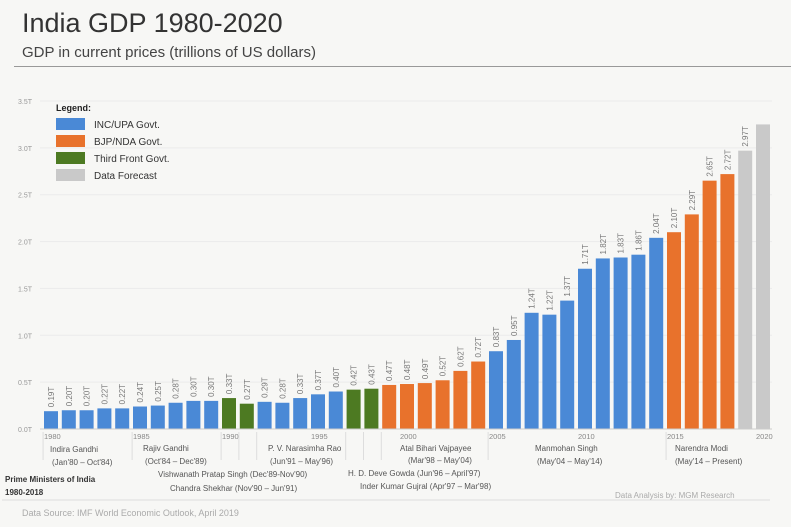  I want to click on data-label: 0.20T, so click(87, 396).